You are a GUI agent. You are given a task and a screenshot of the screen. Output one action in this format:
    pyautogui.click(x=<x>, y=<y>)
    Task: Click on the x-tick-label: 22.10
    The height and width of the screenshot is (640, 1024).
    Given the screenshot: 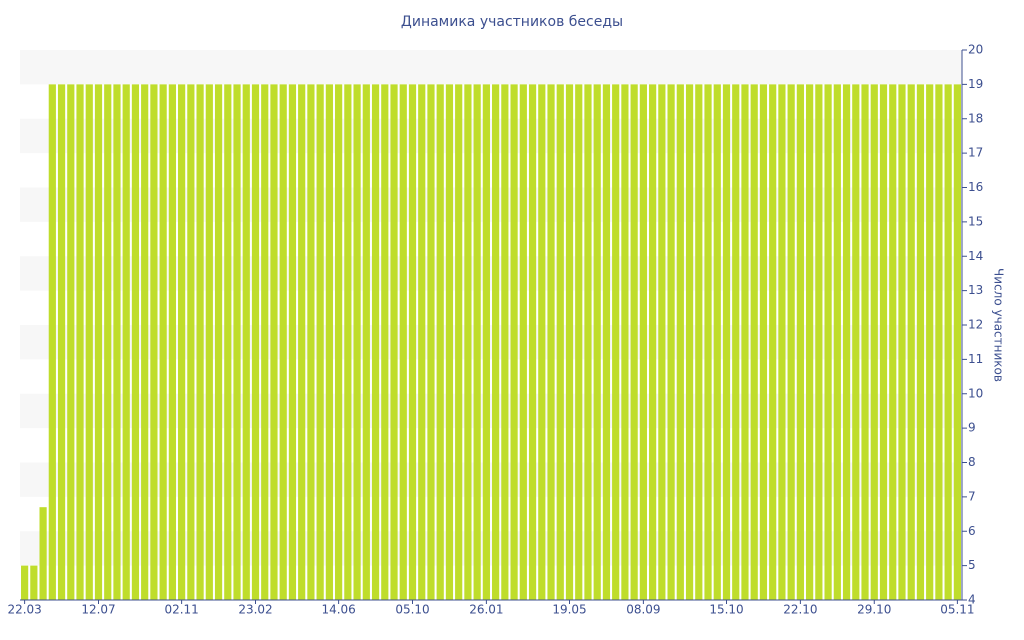 What is the action you would take?
    pyautogui.click(x=800, y=610)
    